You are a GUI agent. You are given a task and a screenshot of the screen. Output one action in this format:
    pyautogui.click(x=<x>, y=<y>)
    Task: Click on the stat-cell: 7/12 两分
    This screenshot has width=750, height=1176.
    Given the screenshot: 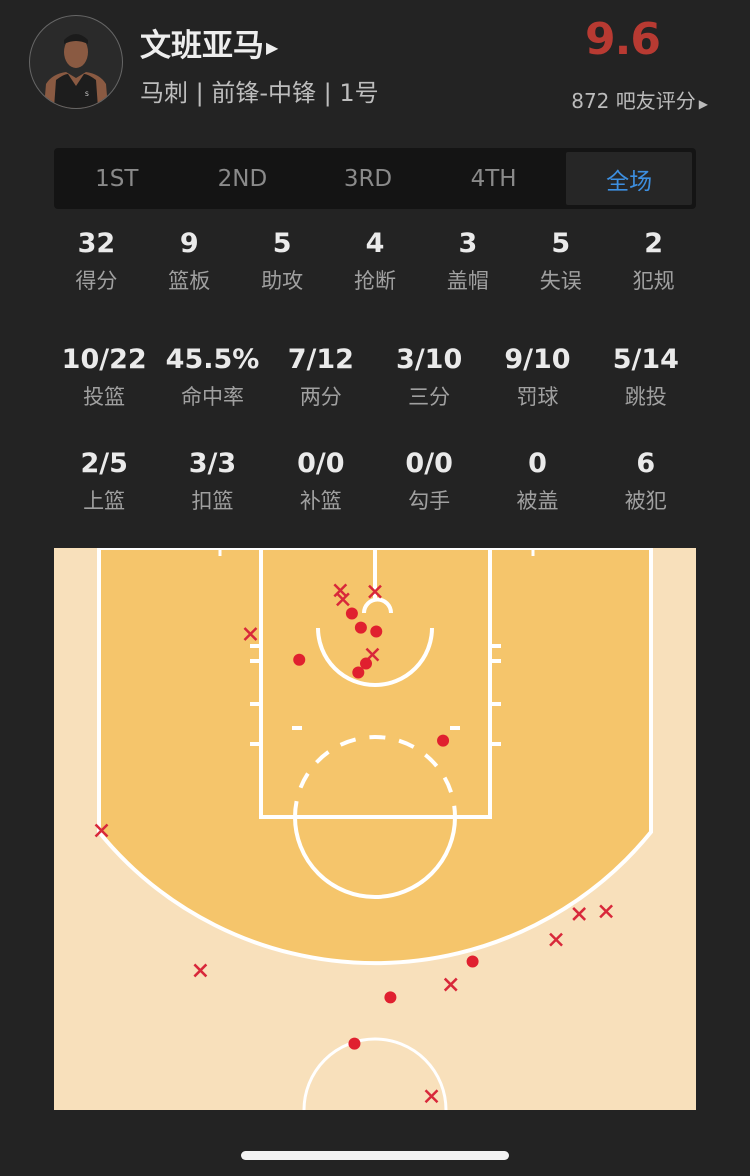 What is the action you would take?
    pyautogui.click(x=321, y=377)
    